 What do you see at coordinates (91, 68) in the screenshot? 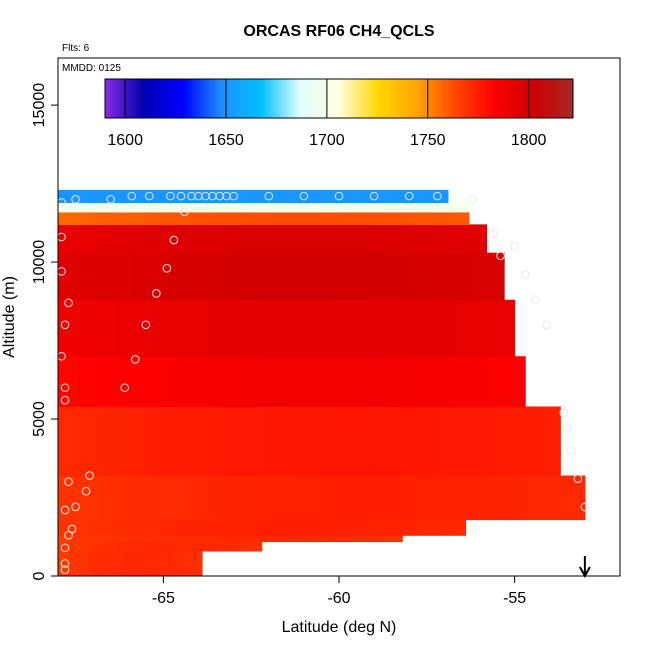
I see `date-note: MMDD: 0125` at bounding box center [91, 68].